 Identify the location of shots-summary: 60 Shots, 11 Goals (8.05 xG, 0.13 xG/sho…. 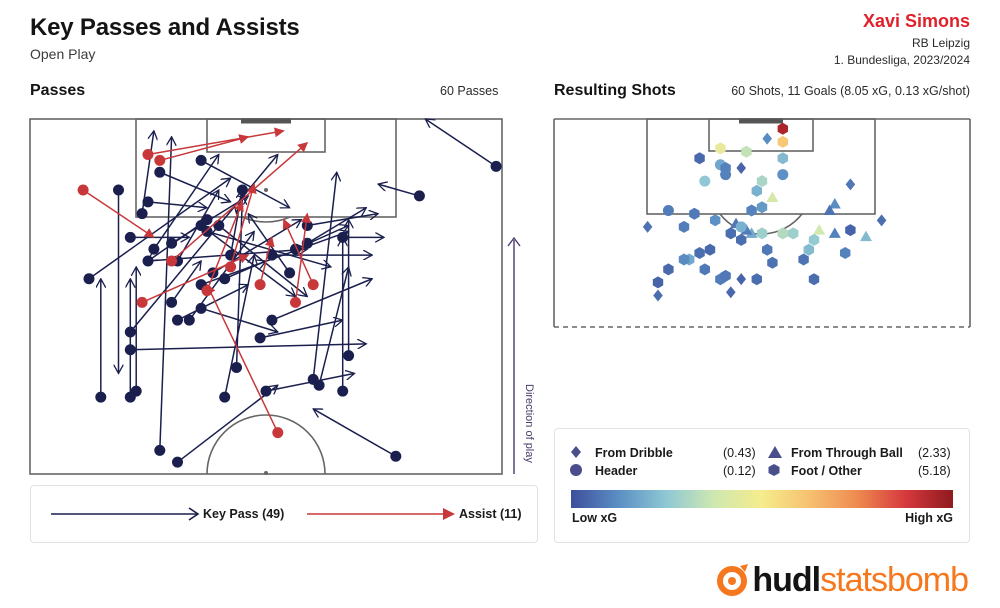
(850, 91).